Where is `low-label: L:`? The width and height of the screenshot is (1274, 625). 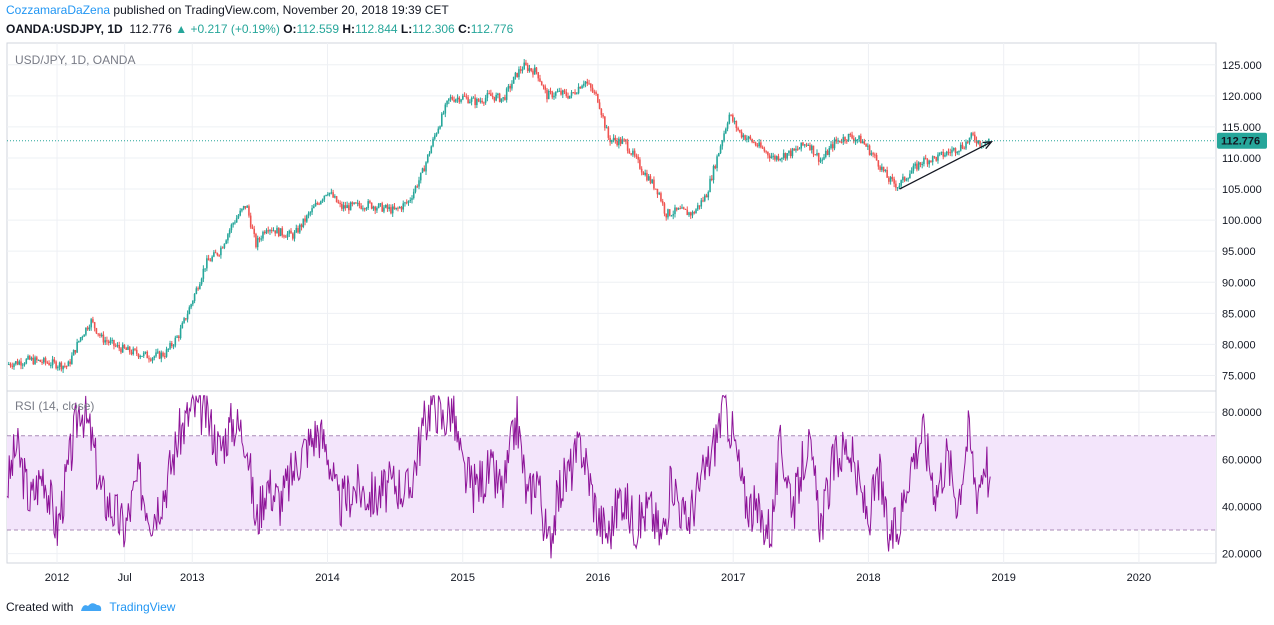
low-label: L: is located at coordinates (406, 29).